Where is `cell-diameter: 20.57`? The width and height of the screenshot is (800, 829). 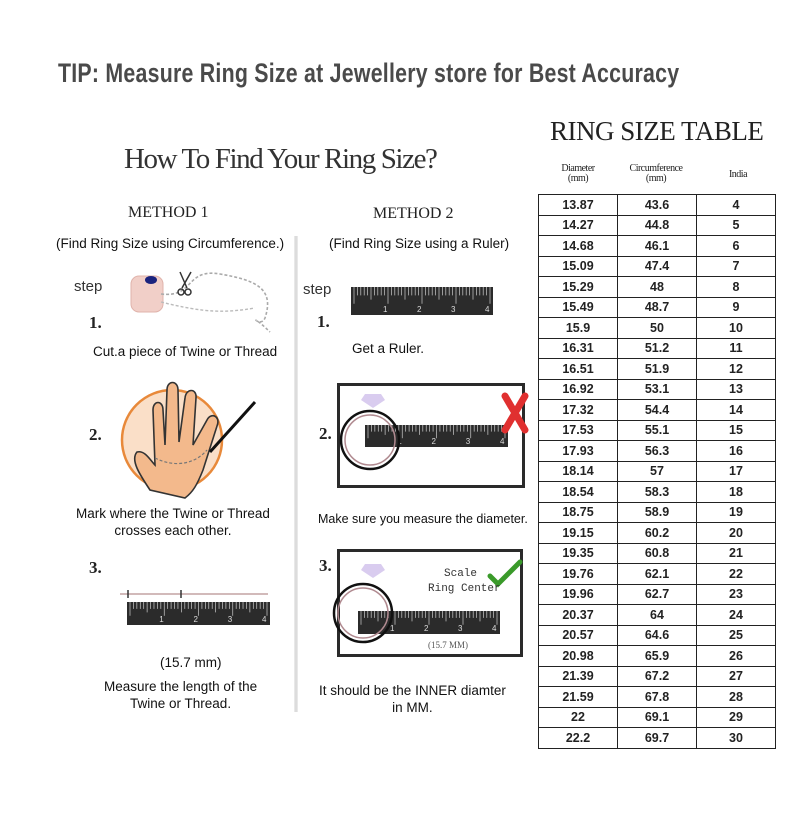 cell-diameter: 20.57 is located at coordinates (578, 635).